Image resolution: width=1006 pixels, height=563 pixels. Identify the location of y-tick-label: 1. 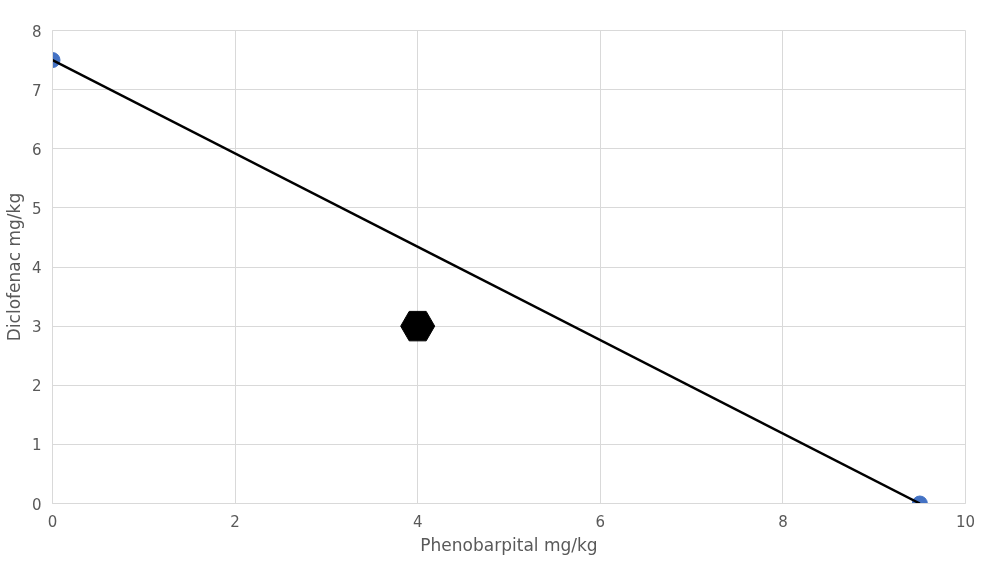
(36, 445).